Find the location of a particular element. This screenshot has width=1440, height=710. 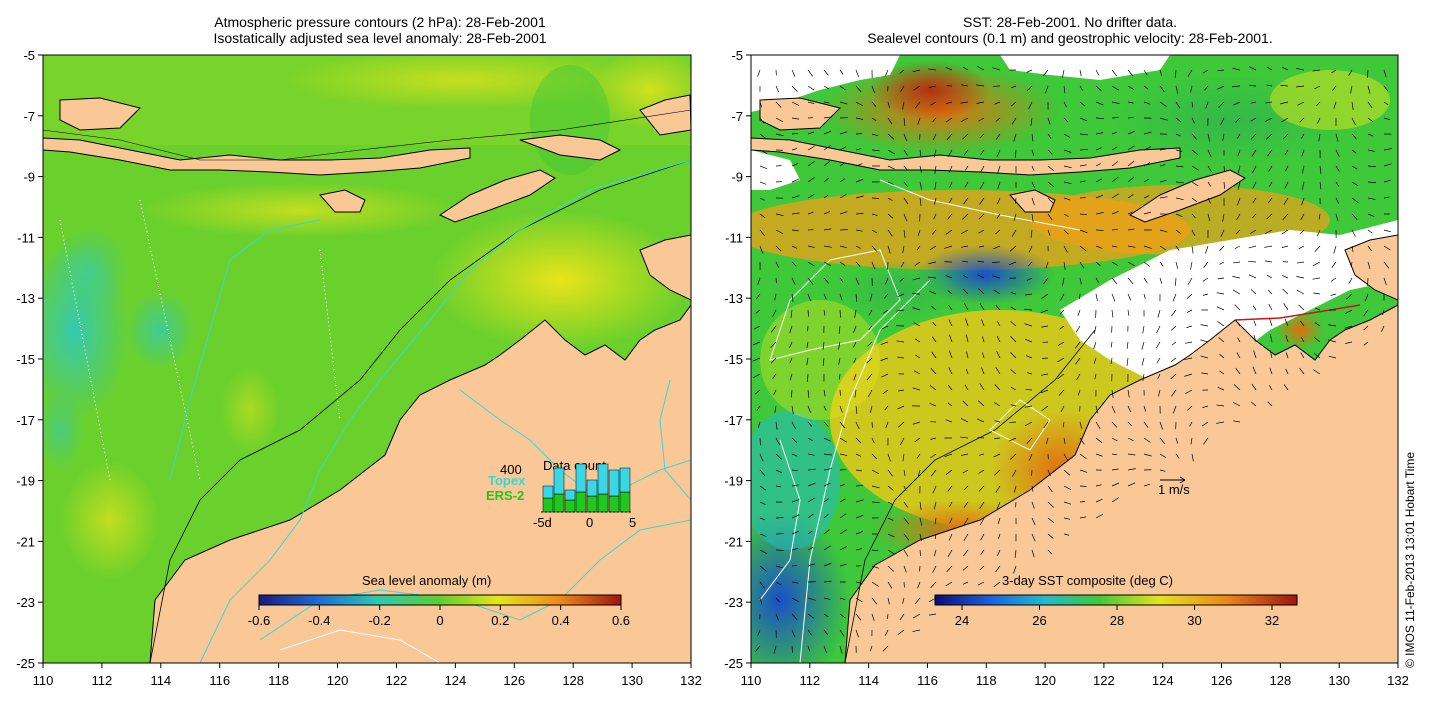

colorbar-tick-label: 30 is located at coordinates (1194, 620).